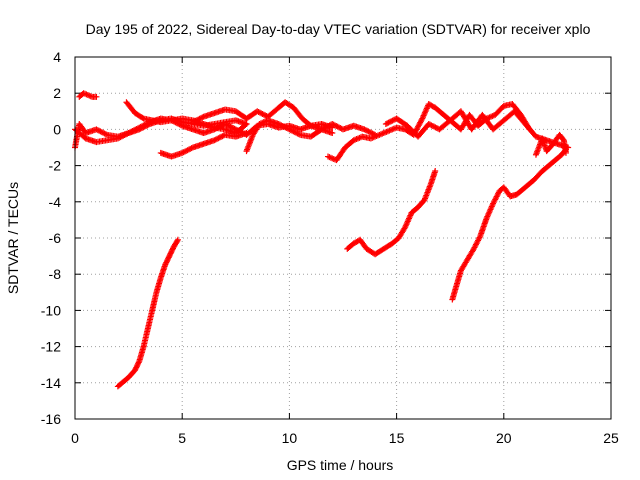  Describe the element at coordinates (611, 438) in the screenshot. I see `x-tick-label: 25` at that location.